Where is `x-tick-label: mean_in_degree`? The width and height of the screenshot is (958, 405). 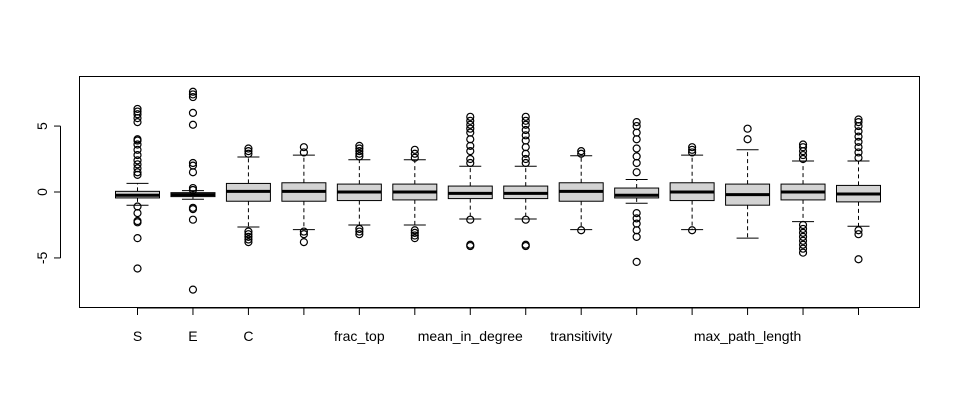
x-tick-label: mean_in_degree is located at coordinates (470, 336).